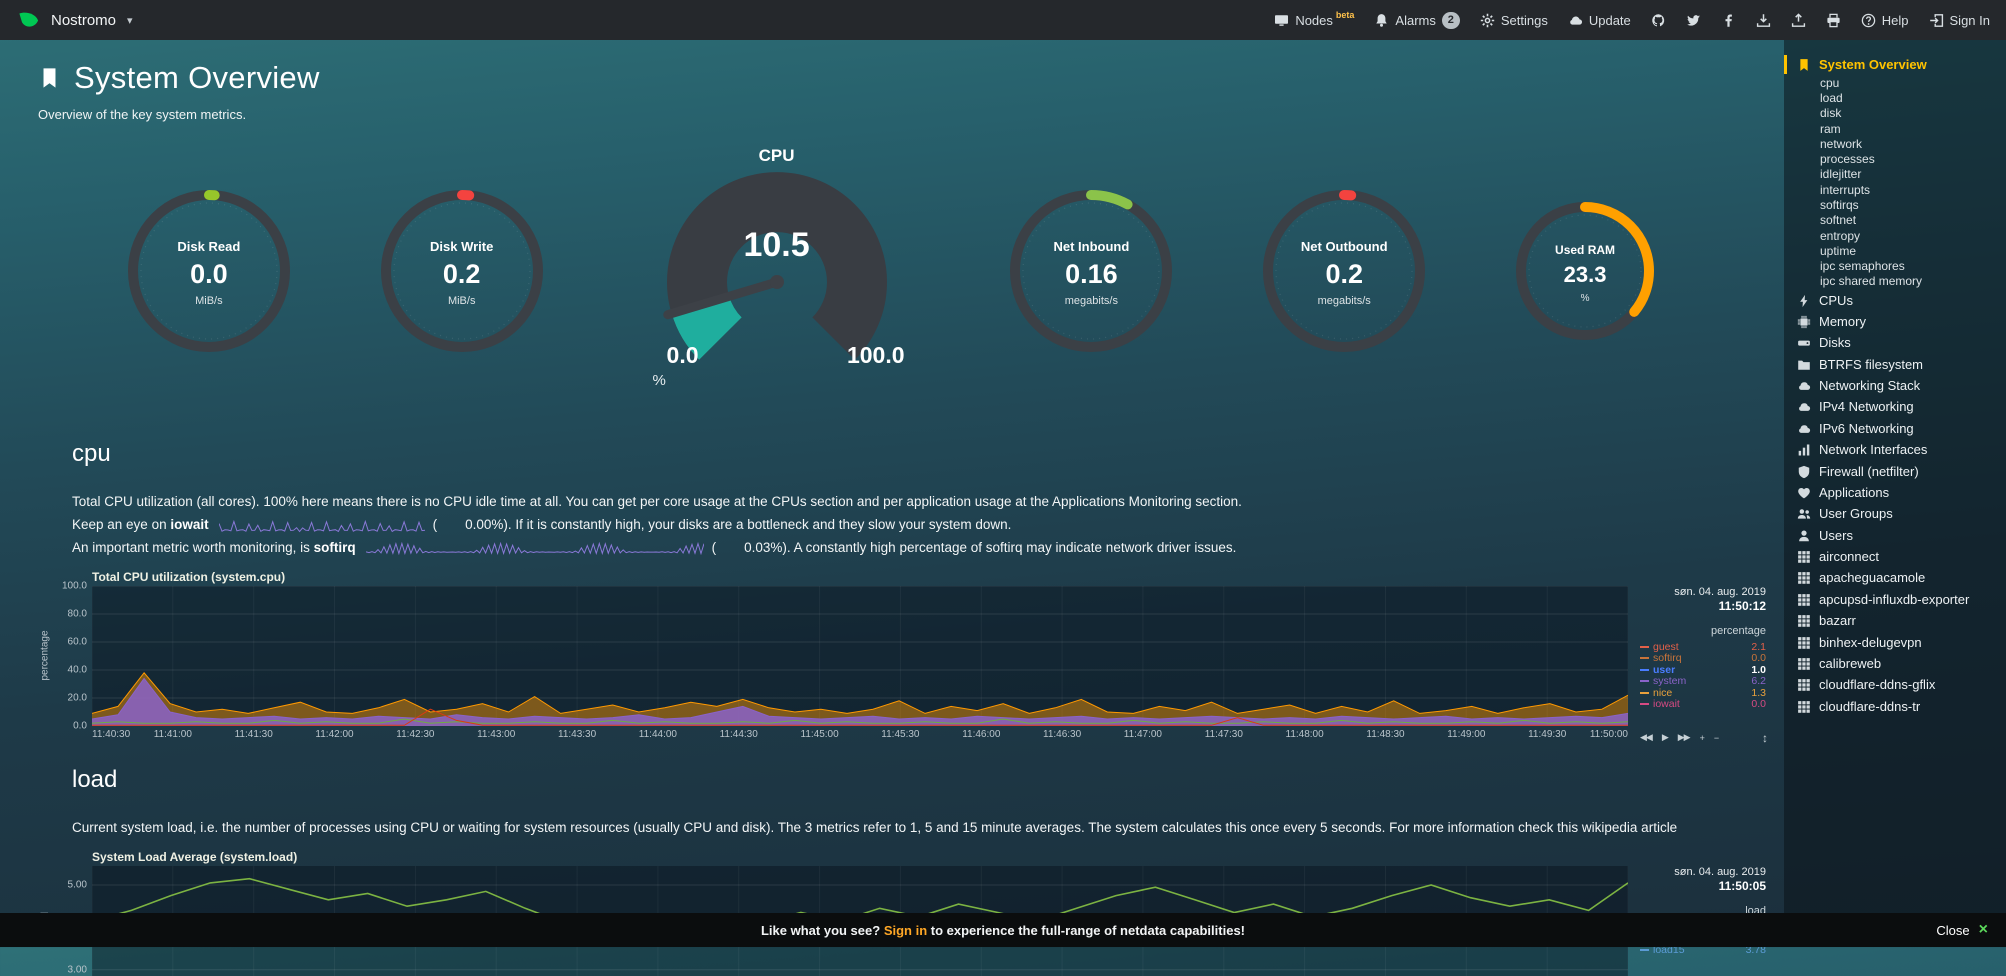  I want to click on chart-resize-handle-icon: ↕, so click(1765, 738).